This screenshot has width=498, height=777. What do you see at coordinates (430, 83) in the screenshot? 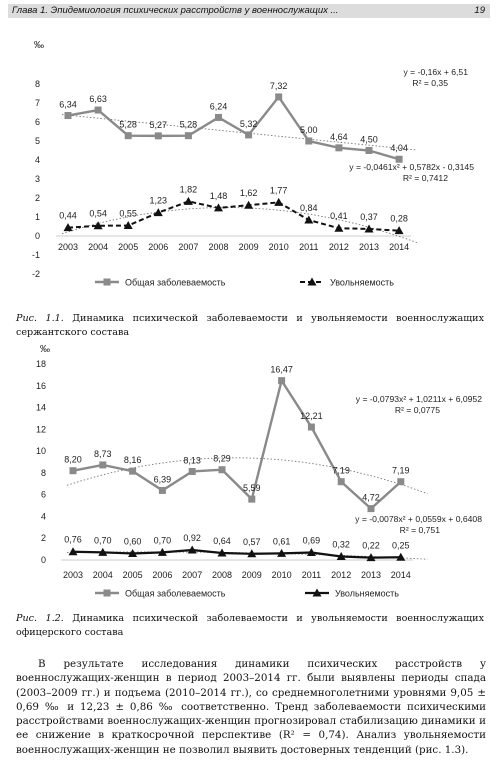
I see `trend-r-squared: R² = 0,35` at bounding box center [430, 83].